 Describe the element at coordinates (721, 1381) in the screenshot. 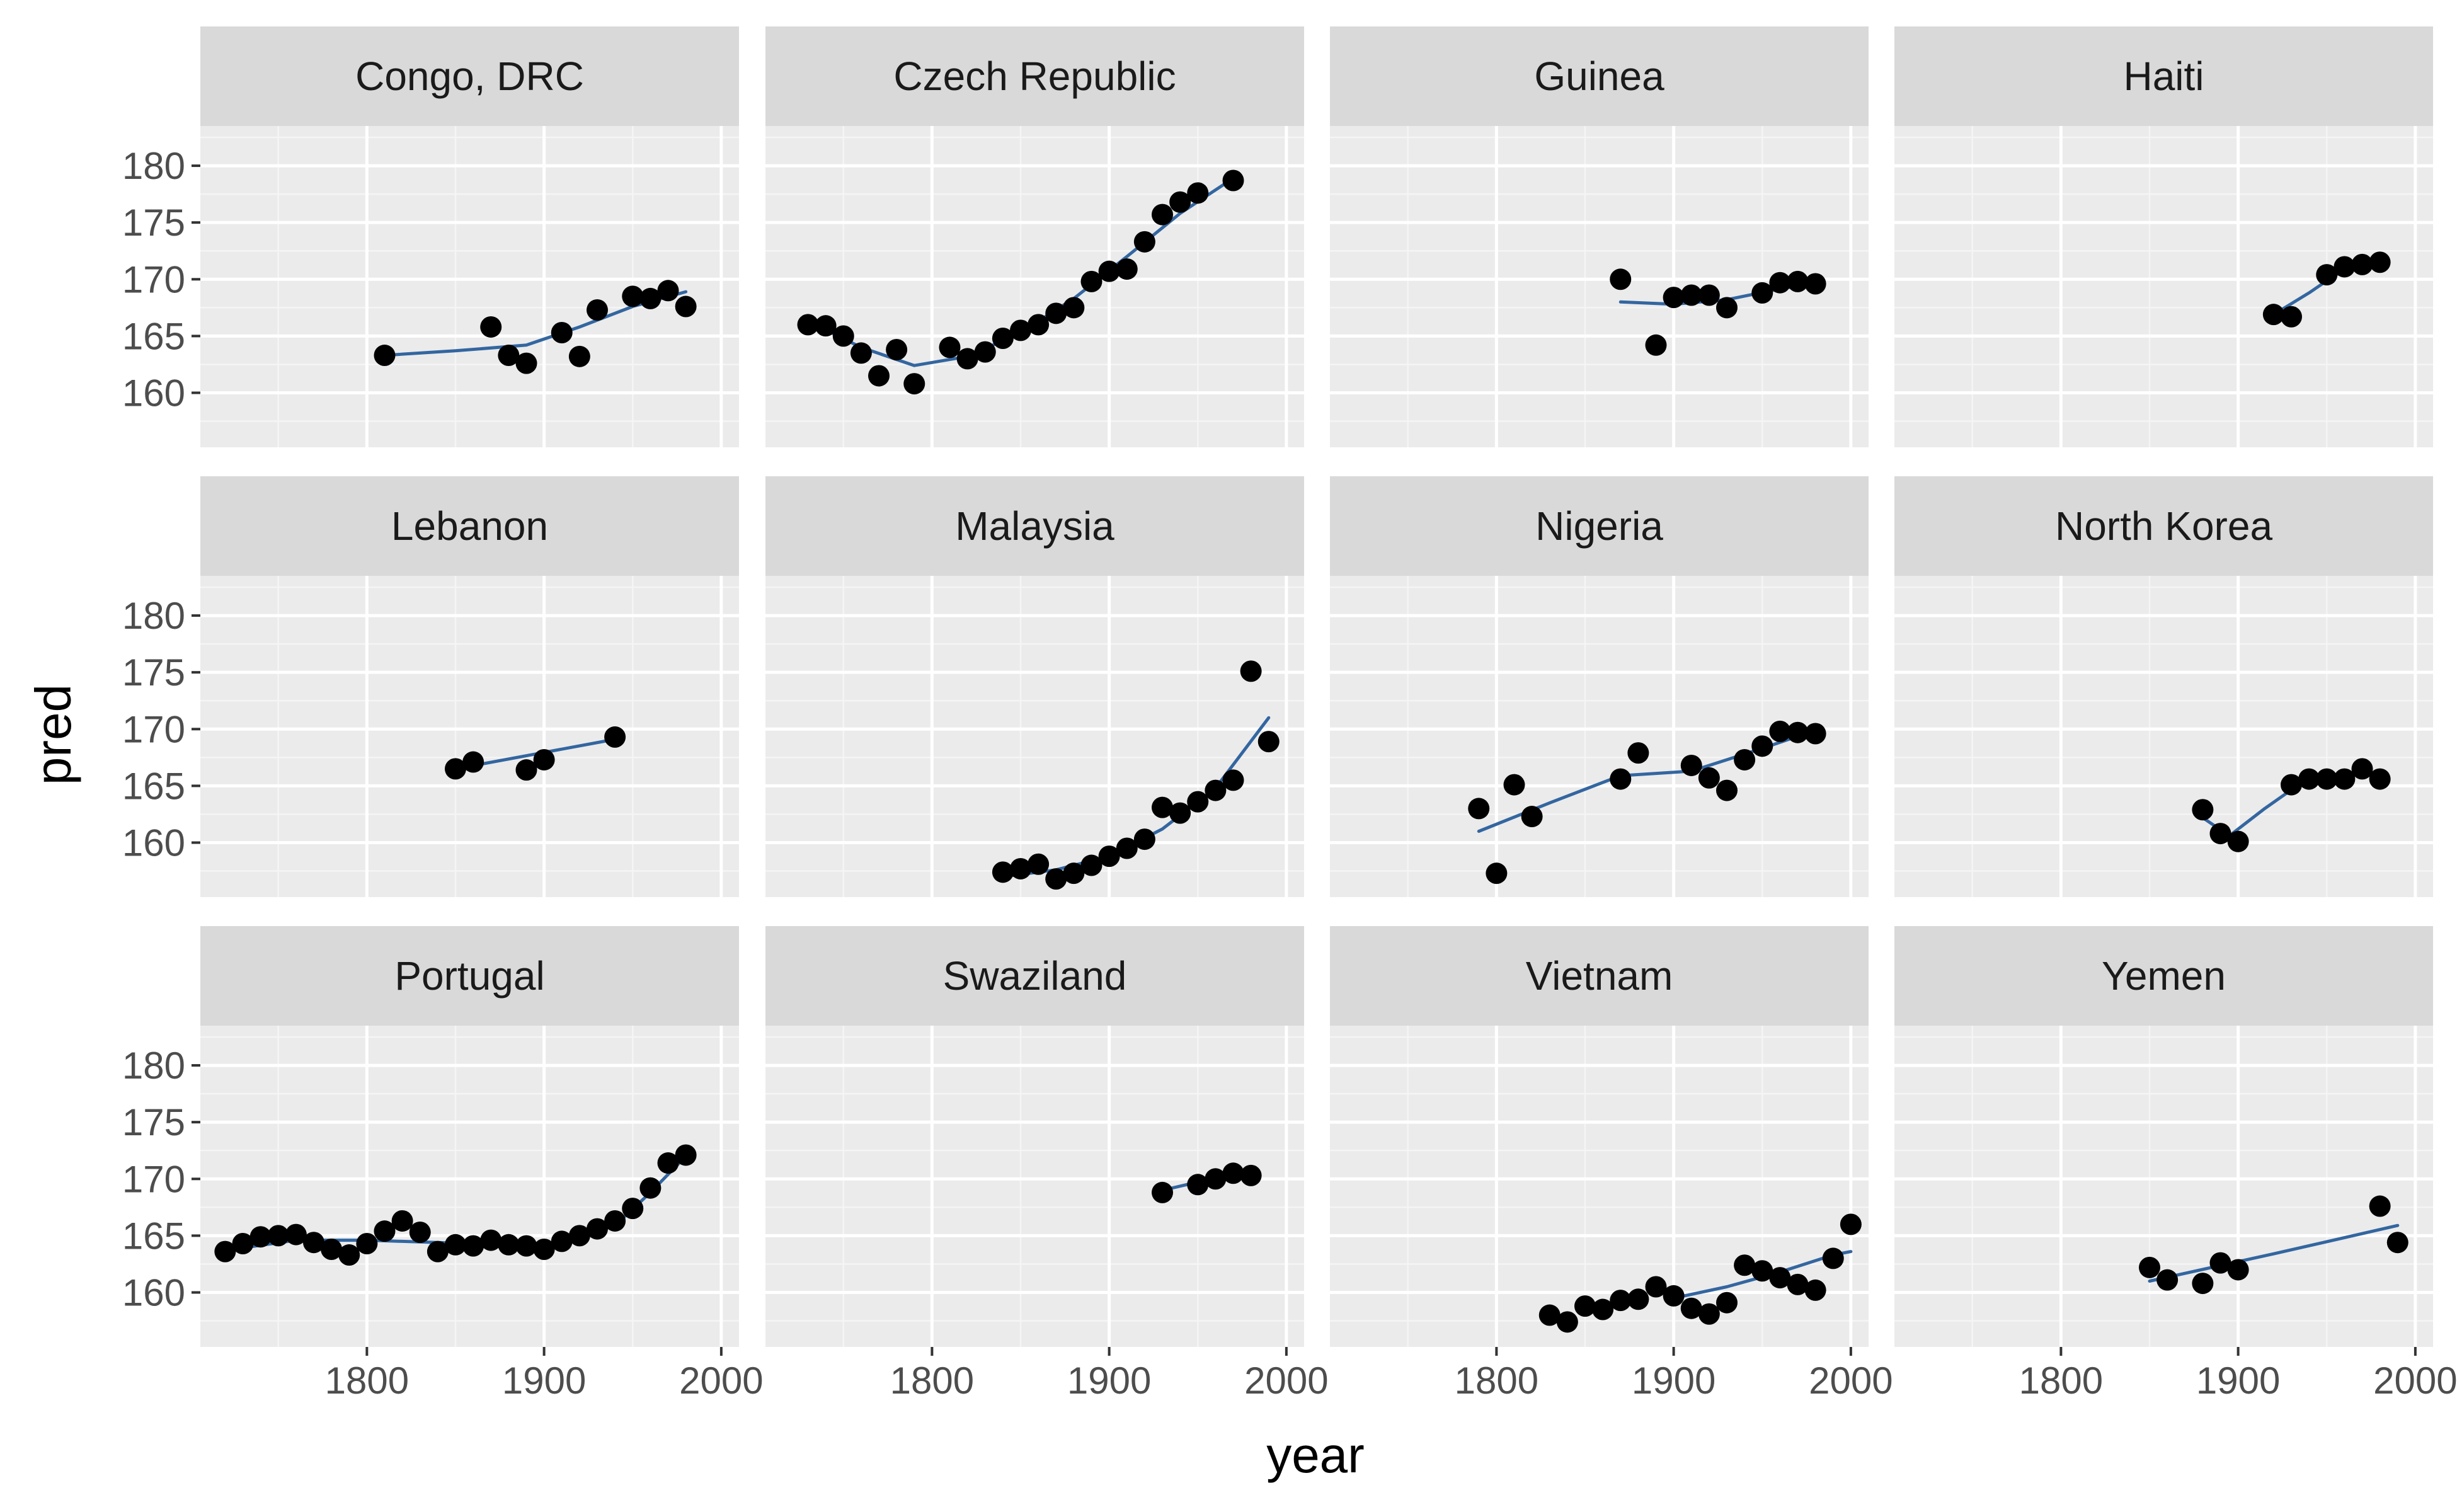

I see `x-tick-label: 2000` at that location.